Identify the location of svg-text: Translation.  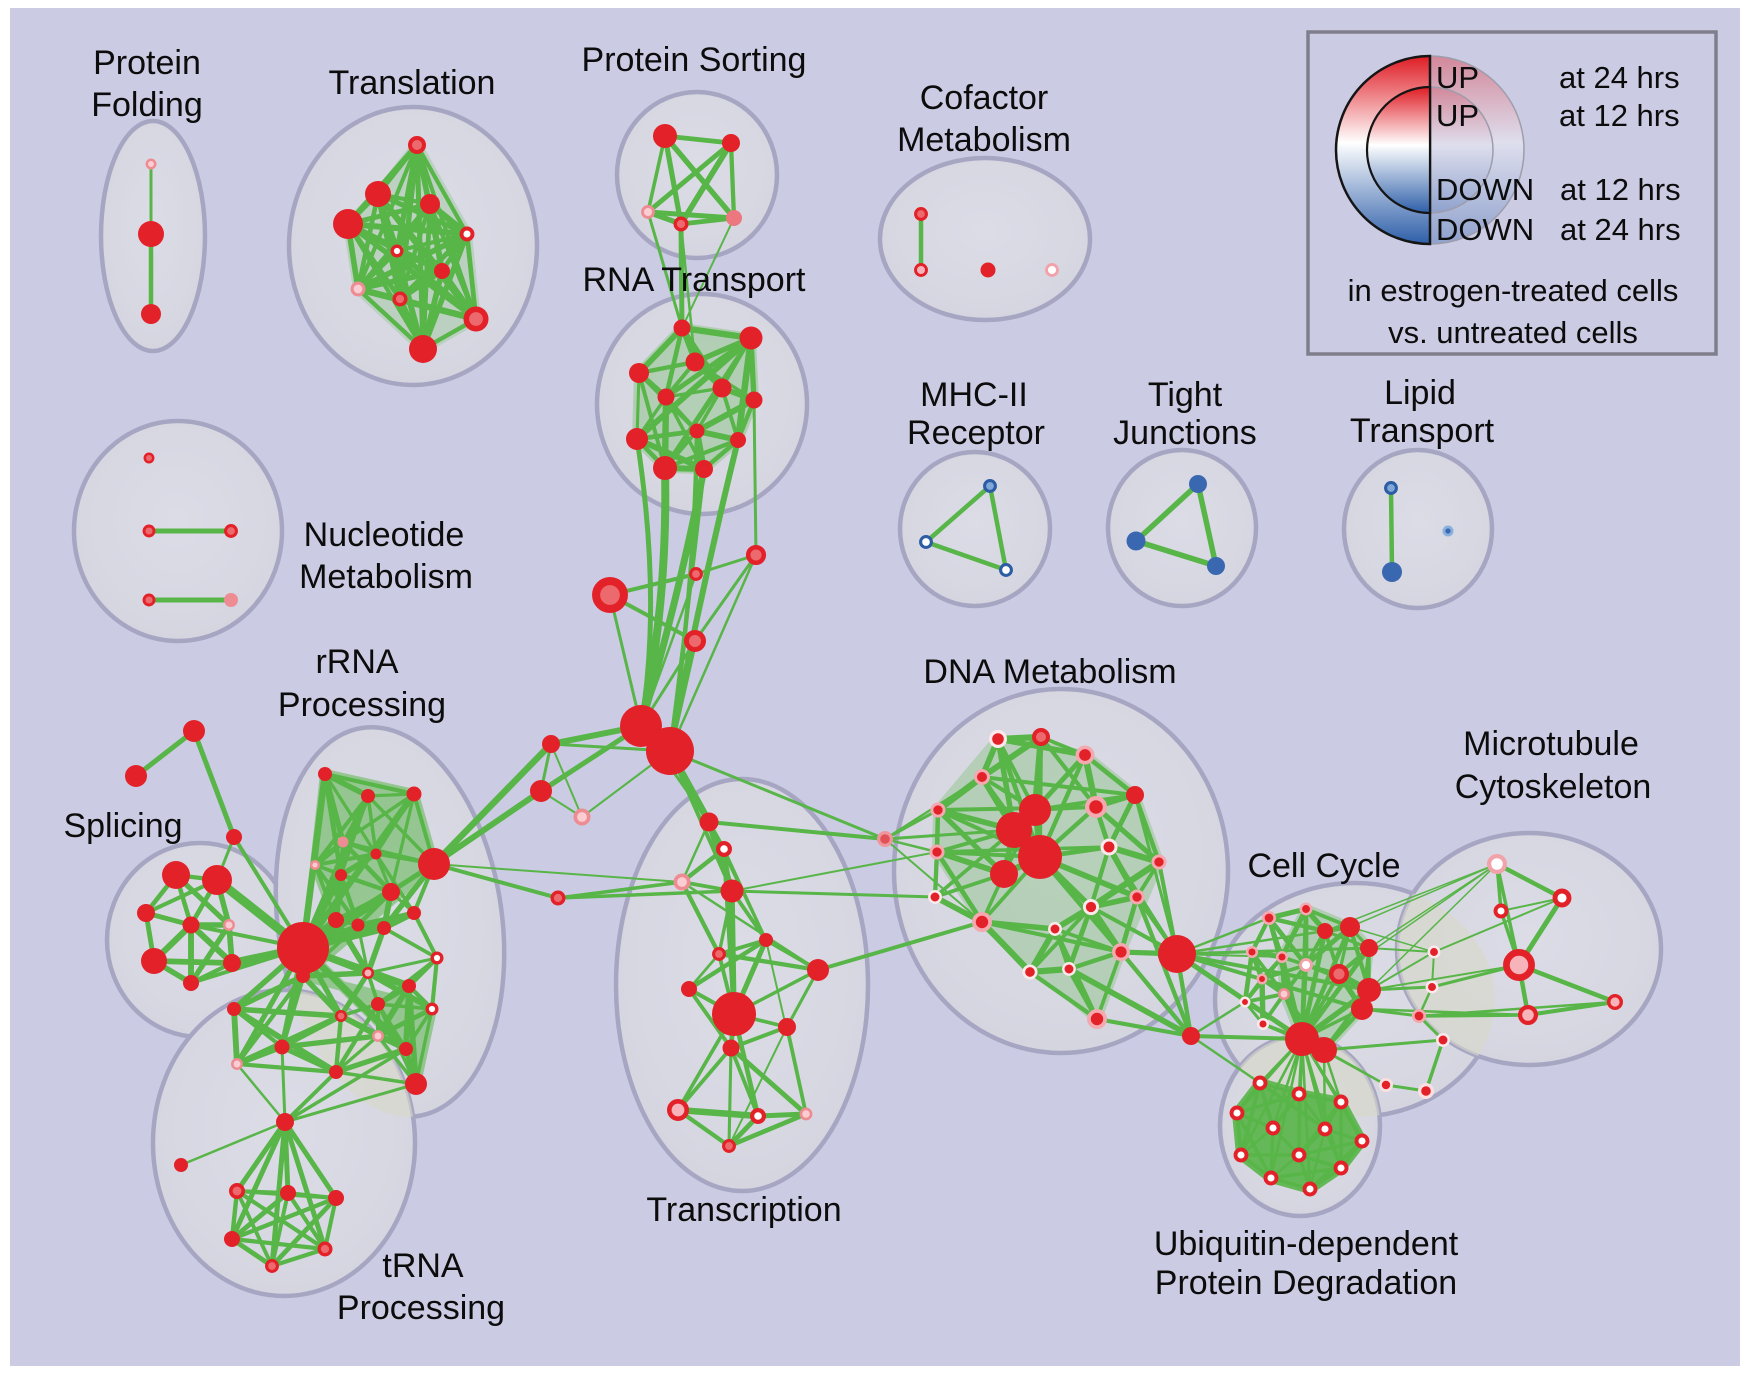
(412, 83).